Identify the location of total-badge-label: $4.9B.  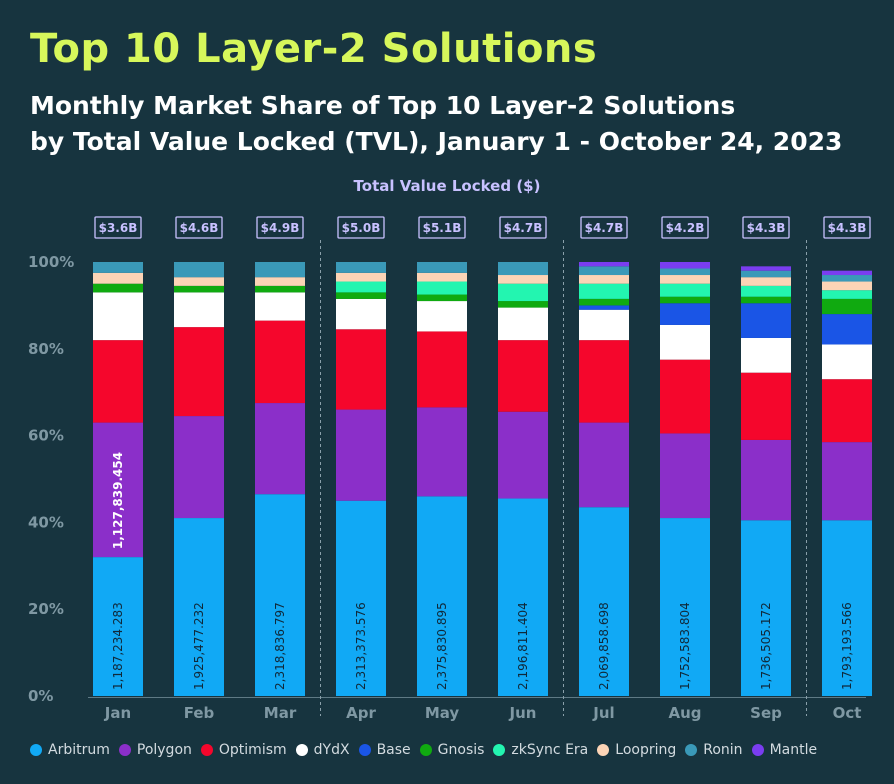
(280, 228).